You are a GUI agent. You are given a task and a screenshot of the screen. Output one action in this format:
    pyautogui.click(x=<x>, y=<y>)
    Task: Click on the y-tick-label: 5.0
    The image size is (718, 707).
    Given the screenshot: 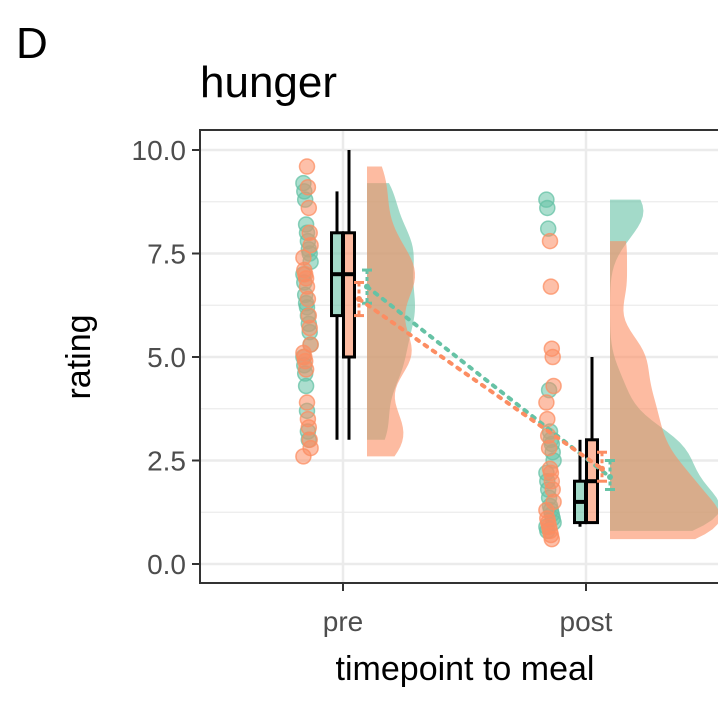 What is the action you would take?
    pyautogui.click(x=166, y=357)
    